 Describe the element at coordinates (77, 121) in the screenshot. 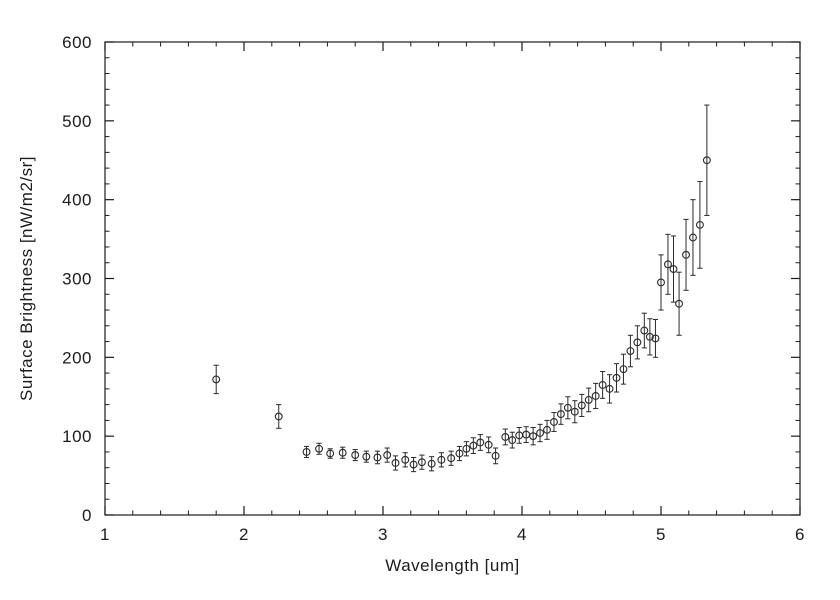

I see `y-tick-label: 500` at that location.